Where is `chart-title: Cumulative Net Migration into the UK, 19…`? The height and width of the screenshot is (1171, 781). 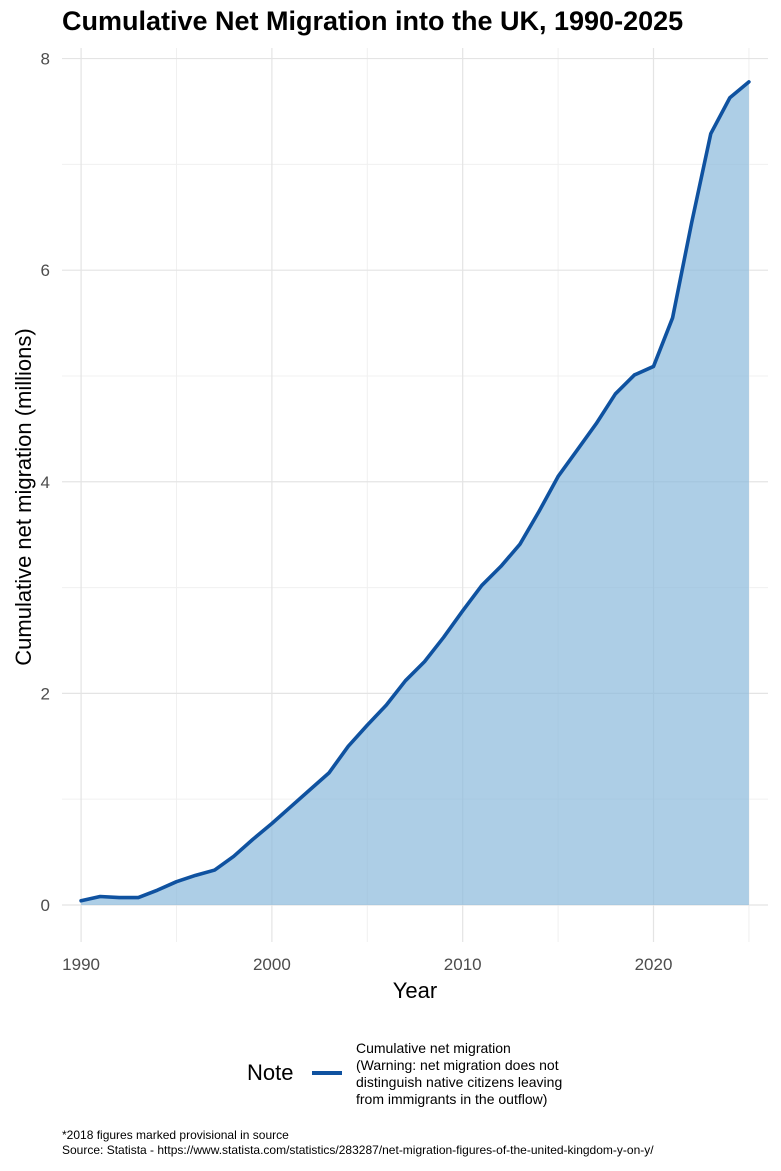 chart-title: Cumulative Net Migration into the UK, 19… is located at coordinates (373, 21).